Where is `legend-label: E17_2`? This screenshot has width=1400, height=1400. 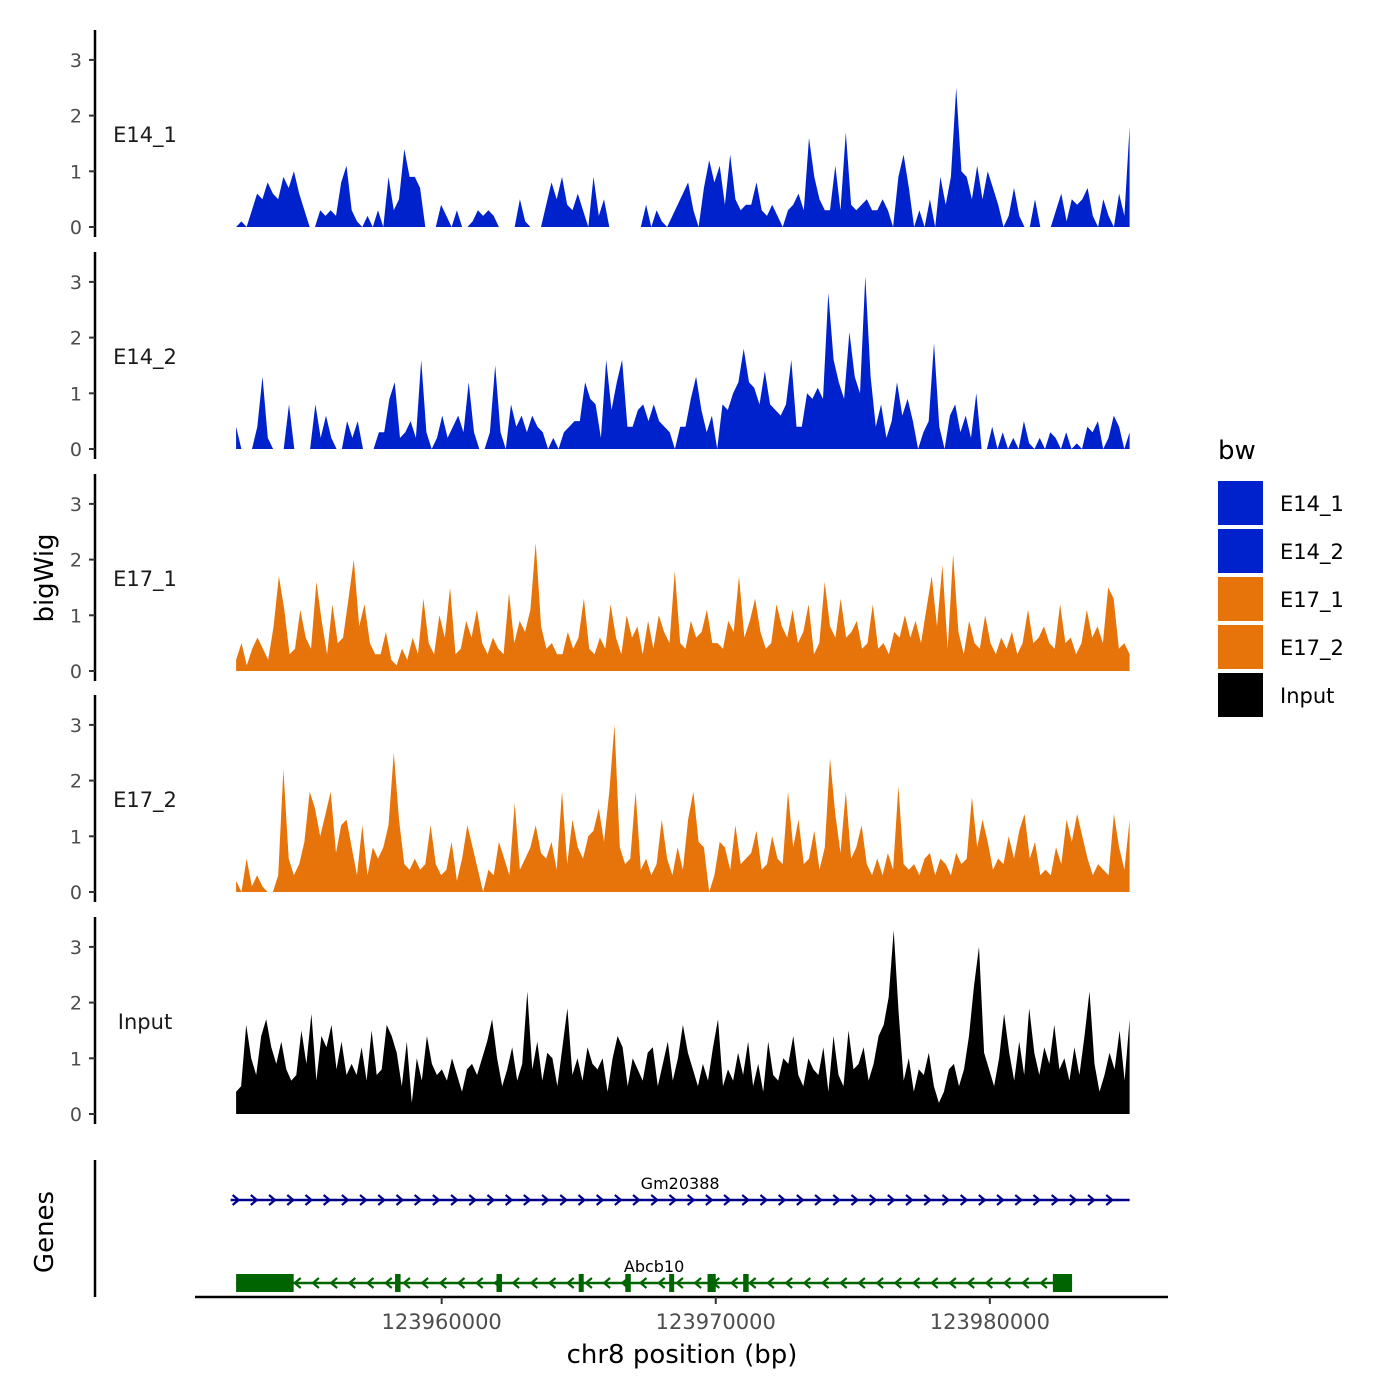
legend-label: E17_2 is located at coordinates (1312, 648).